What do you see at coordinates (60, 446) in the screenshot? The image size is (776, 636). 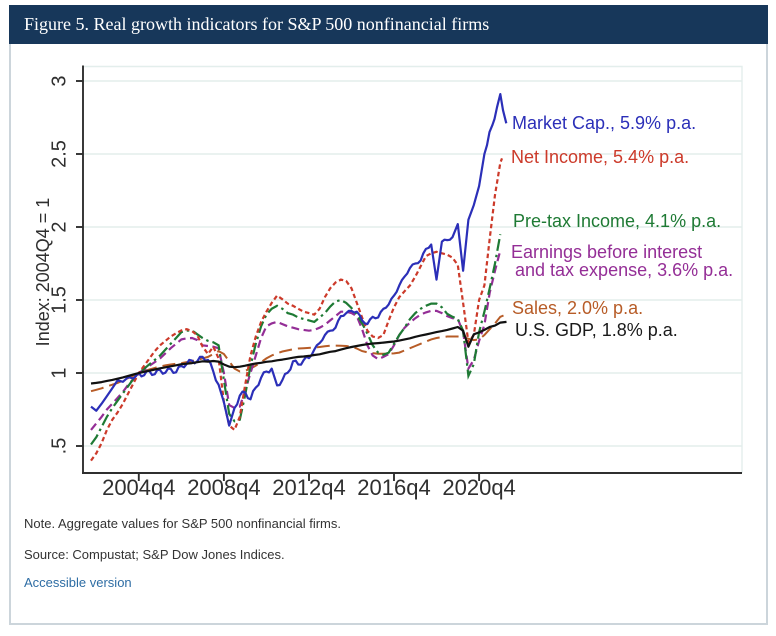 I see `svg-text: .5` at bounding box center [60, 446].